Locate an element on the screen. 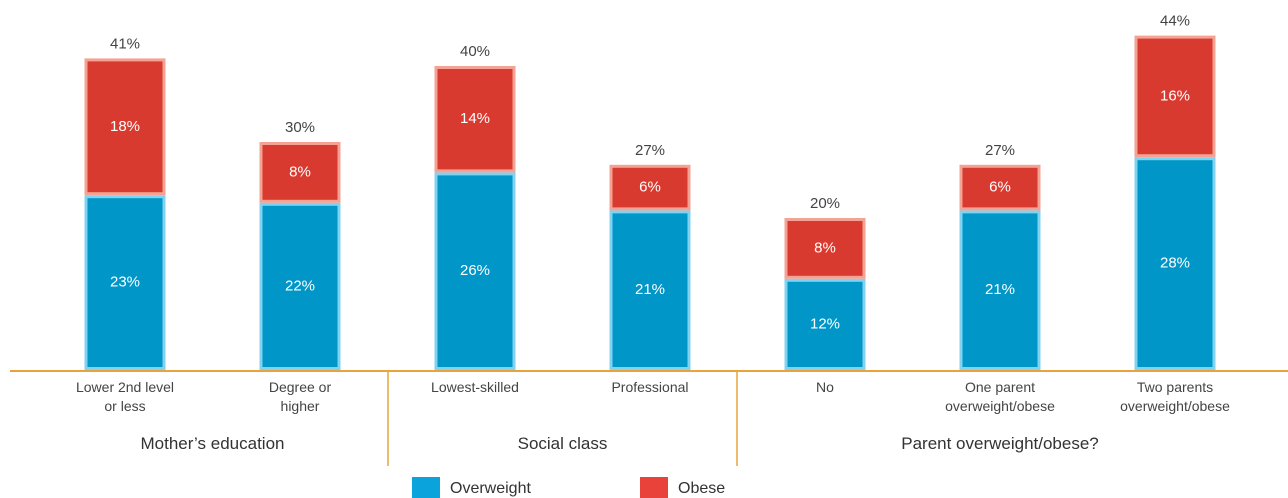  value-label: 22% is located at coordinates (300, 285).